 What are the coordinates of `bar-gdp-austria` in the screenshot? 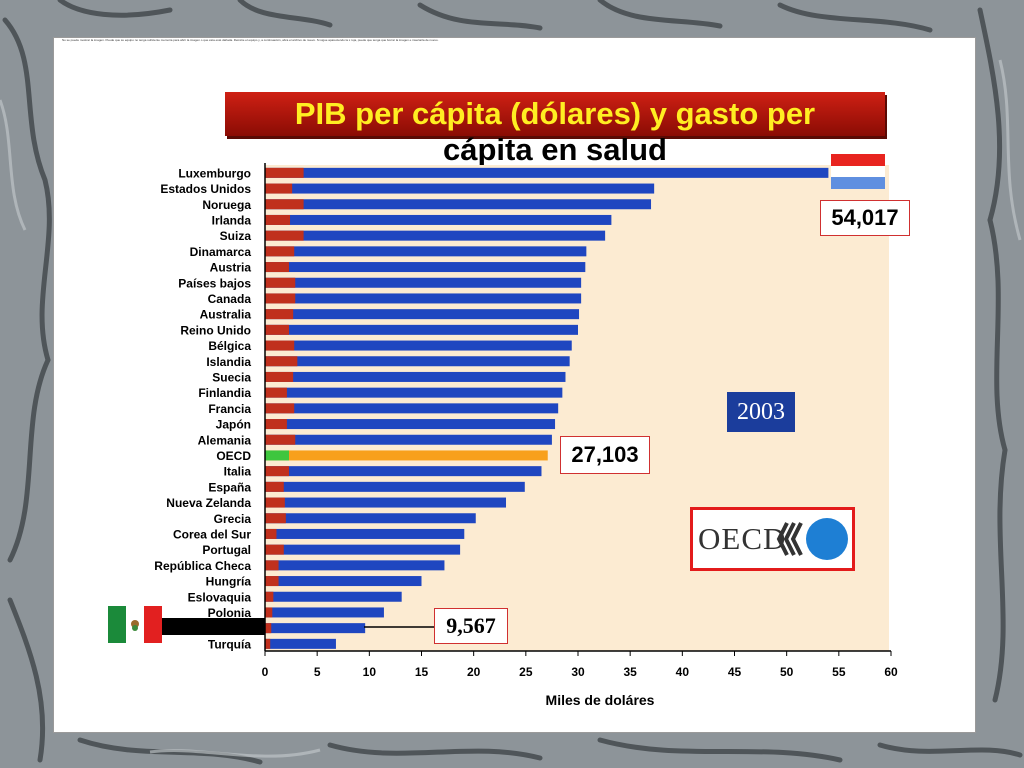 It's located at (425, 267).